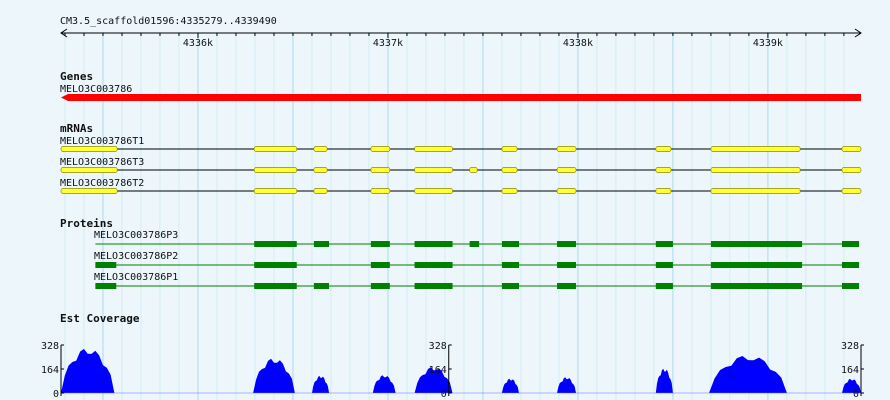 The image size is (890, 400). I want to click on coverage-scale-label: 328, so click(438, 346).